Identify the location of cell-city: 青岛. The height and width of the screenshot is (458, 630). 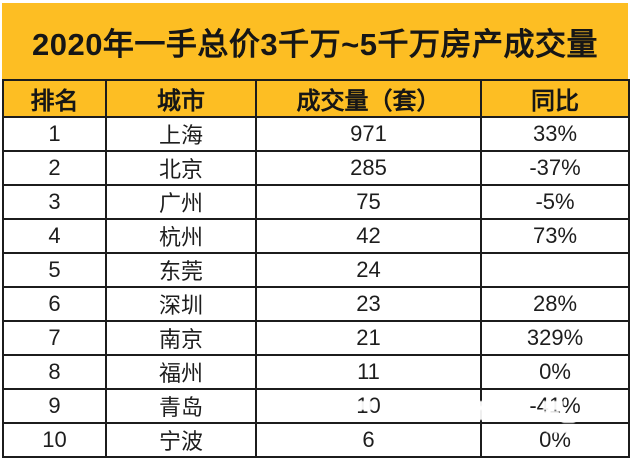
(181, 406).